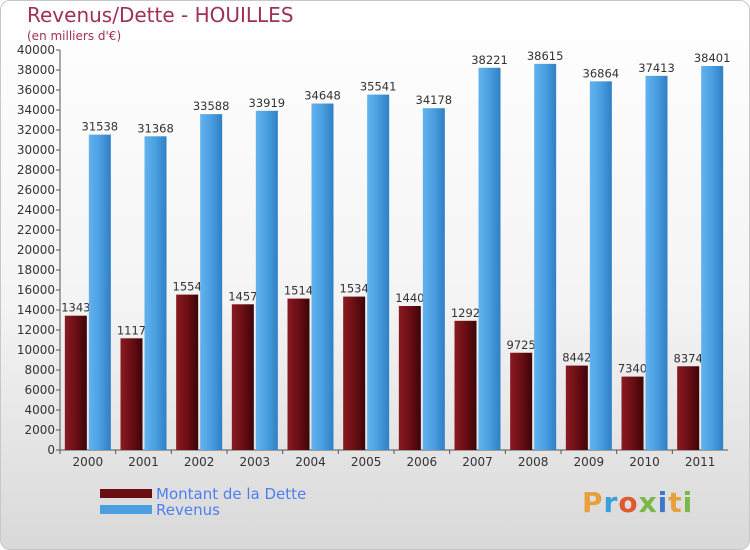 This screenshot has width=750, height=550. What do you see at coordinates (126, 493) in the screenshot?
I see `legend-swatch-dette` at bounding box center [126, 493].